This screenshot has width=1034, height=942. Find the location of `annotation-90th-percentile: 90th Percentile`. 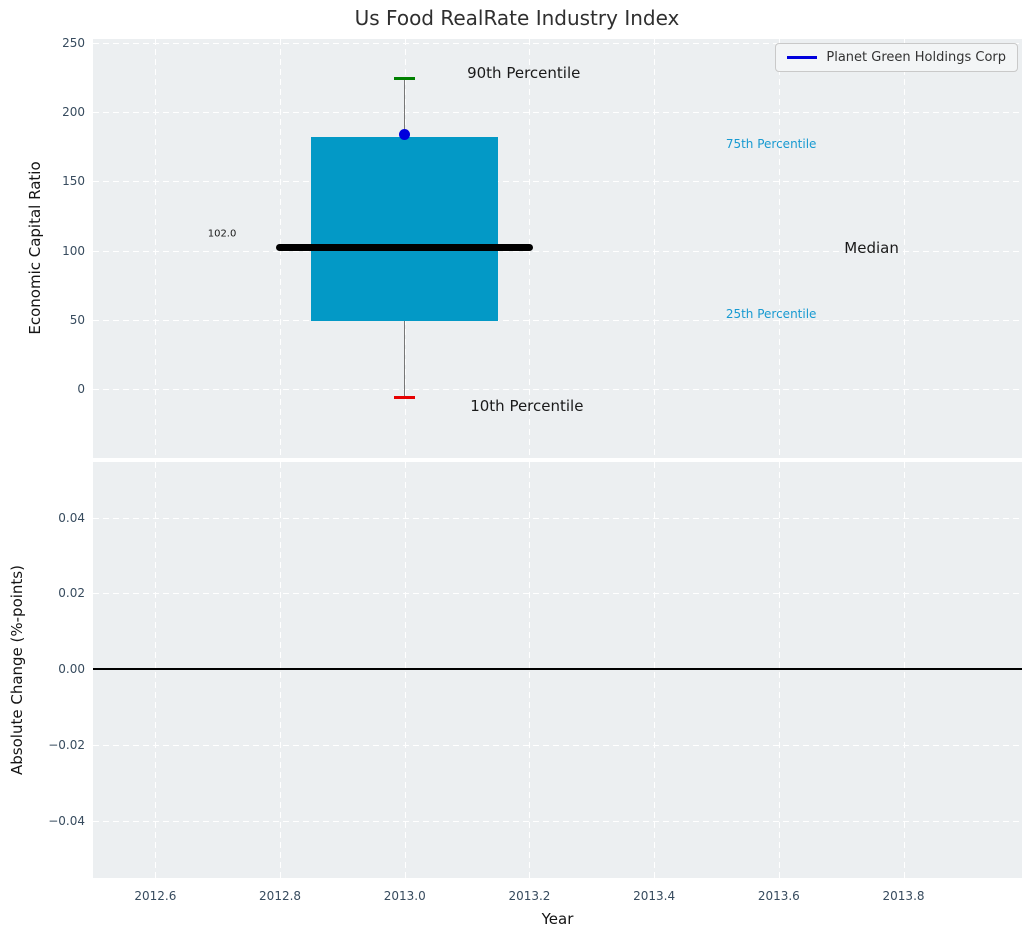

annotation-90th-percentile: 90th Percentile is located at coordinates (524, 73).